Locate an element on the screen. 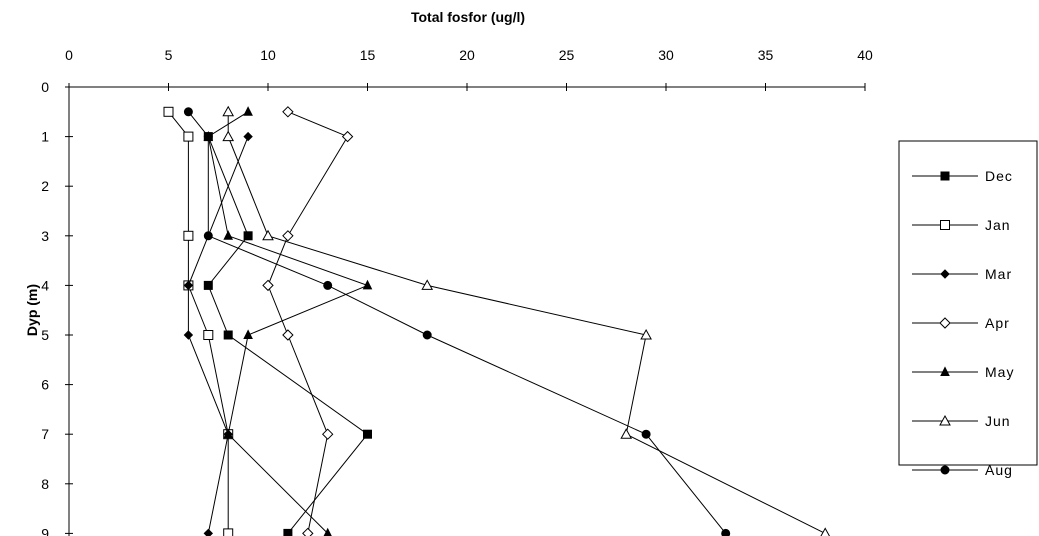  legend-item-apr: Apr is located at coordinates (961, 323).